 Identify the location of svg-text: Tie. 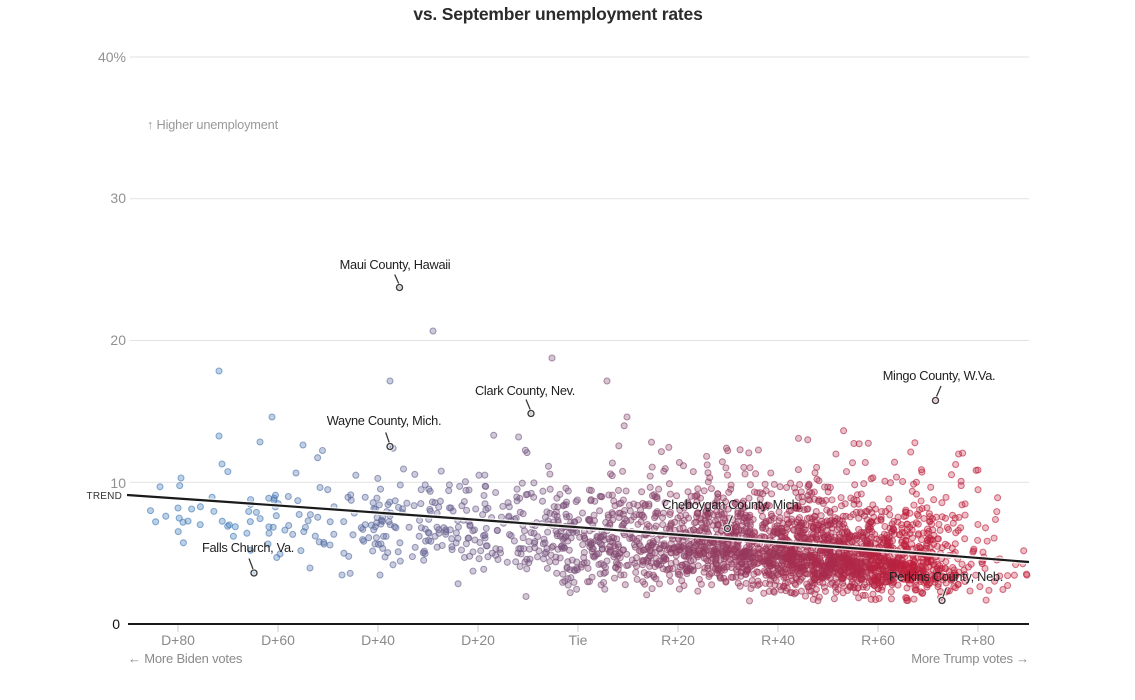
(578, 640).